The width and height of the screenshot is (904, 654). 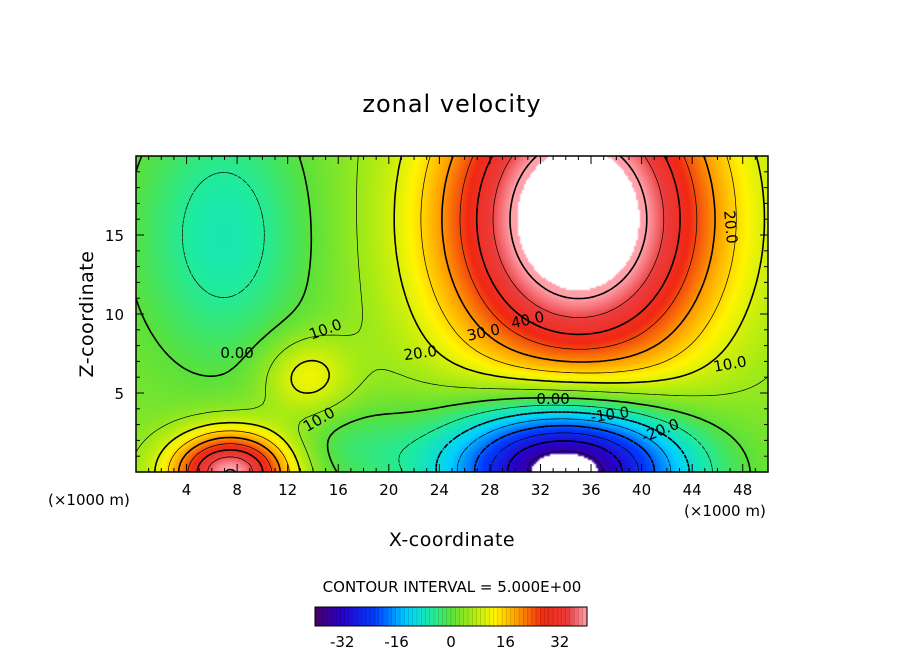 What do you see at coordinates (119, 394) in the screenshot?
I see `y-tick-label: 5` at bounding box center [119, 394].